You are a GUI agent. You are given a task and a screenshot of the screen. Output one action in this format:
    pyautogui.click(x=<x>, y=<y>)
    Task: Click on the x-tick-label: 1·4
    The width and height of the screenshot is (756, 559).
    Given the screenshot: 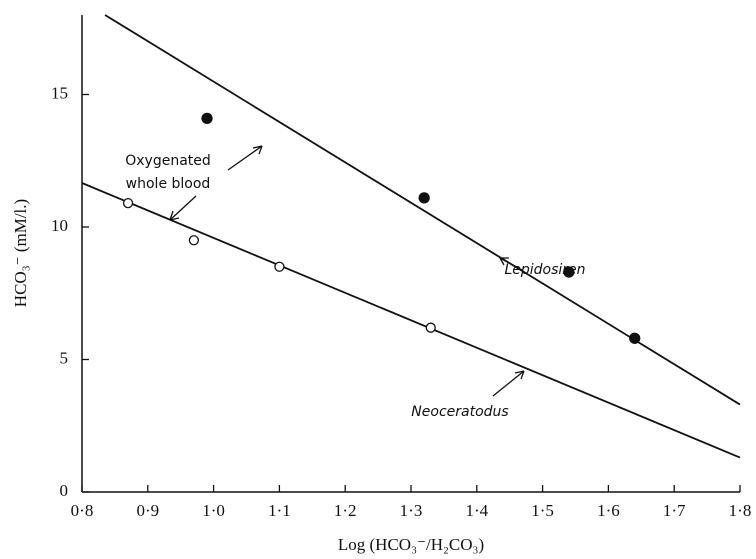 What is the action you would take?
    pyautogui.click(x=476, y=510)
    